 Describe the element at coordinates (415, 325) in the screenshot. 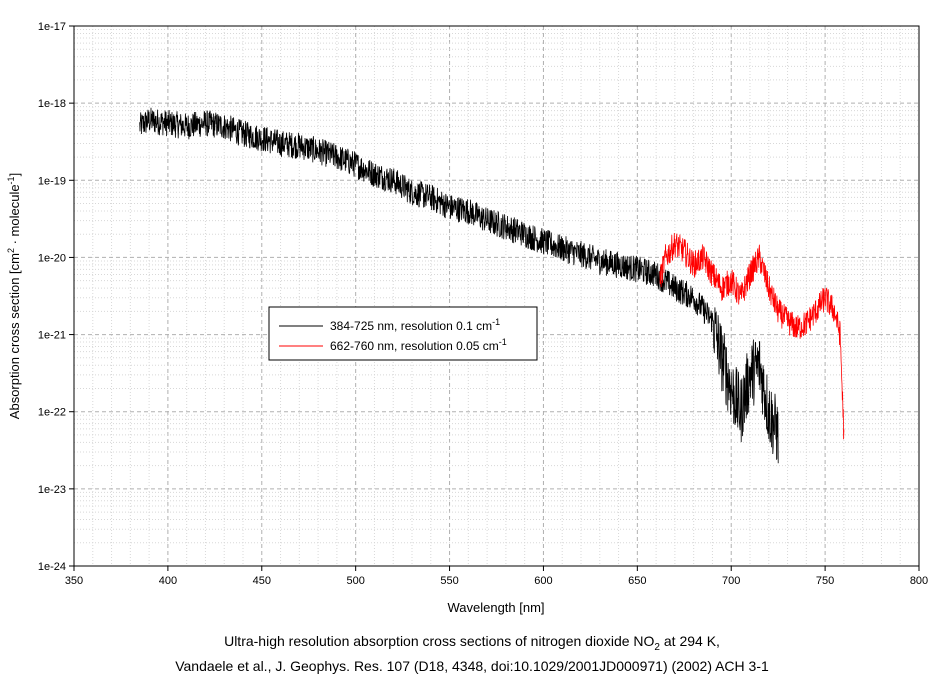

I see `legend-label-1: 384-725 nm, resolution 0.1 cm-1` at that location.